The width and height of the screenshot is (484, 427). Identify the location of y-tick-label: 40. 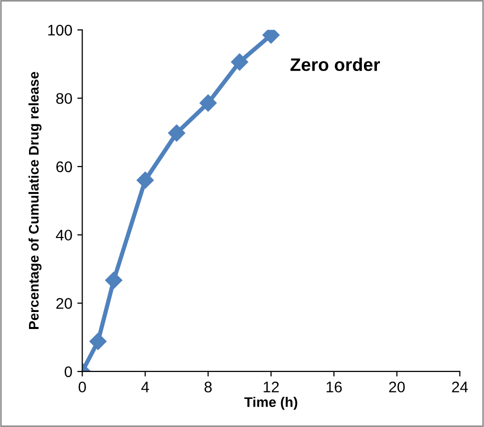
(64, 235).